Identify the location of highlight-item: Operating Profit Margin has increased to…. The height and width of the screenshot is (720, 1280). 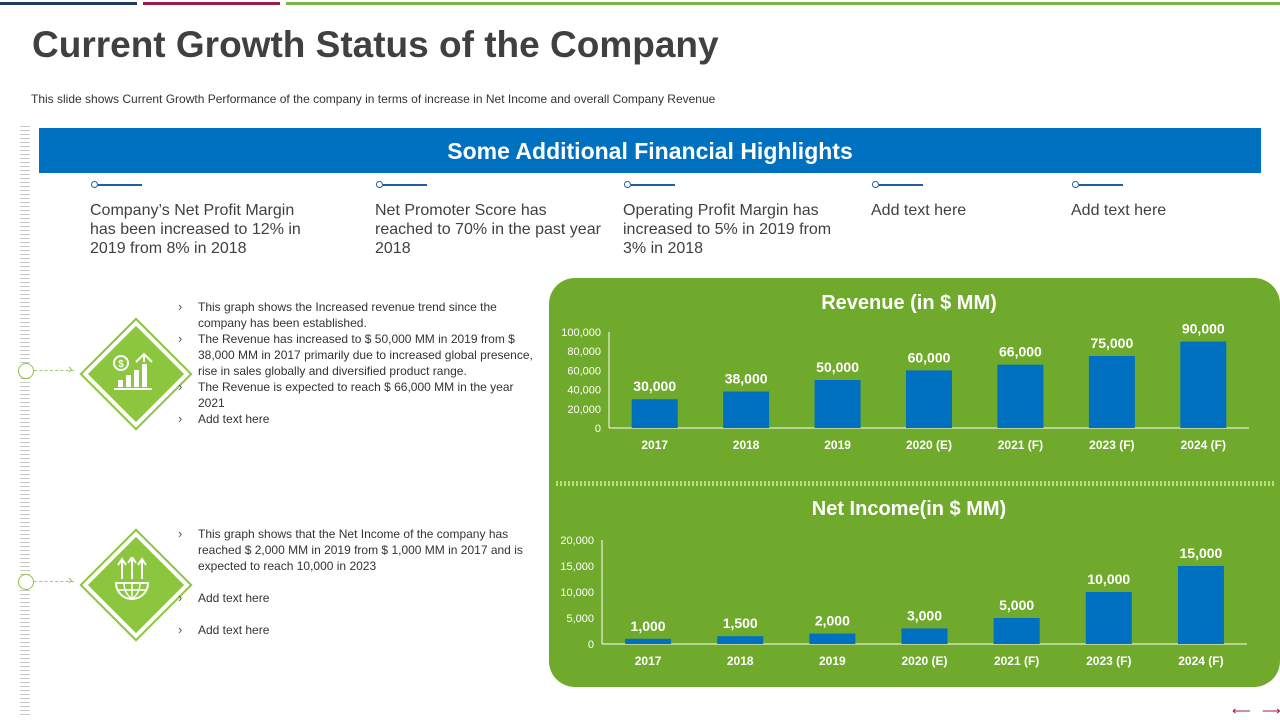
(738, 218).